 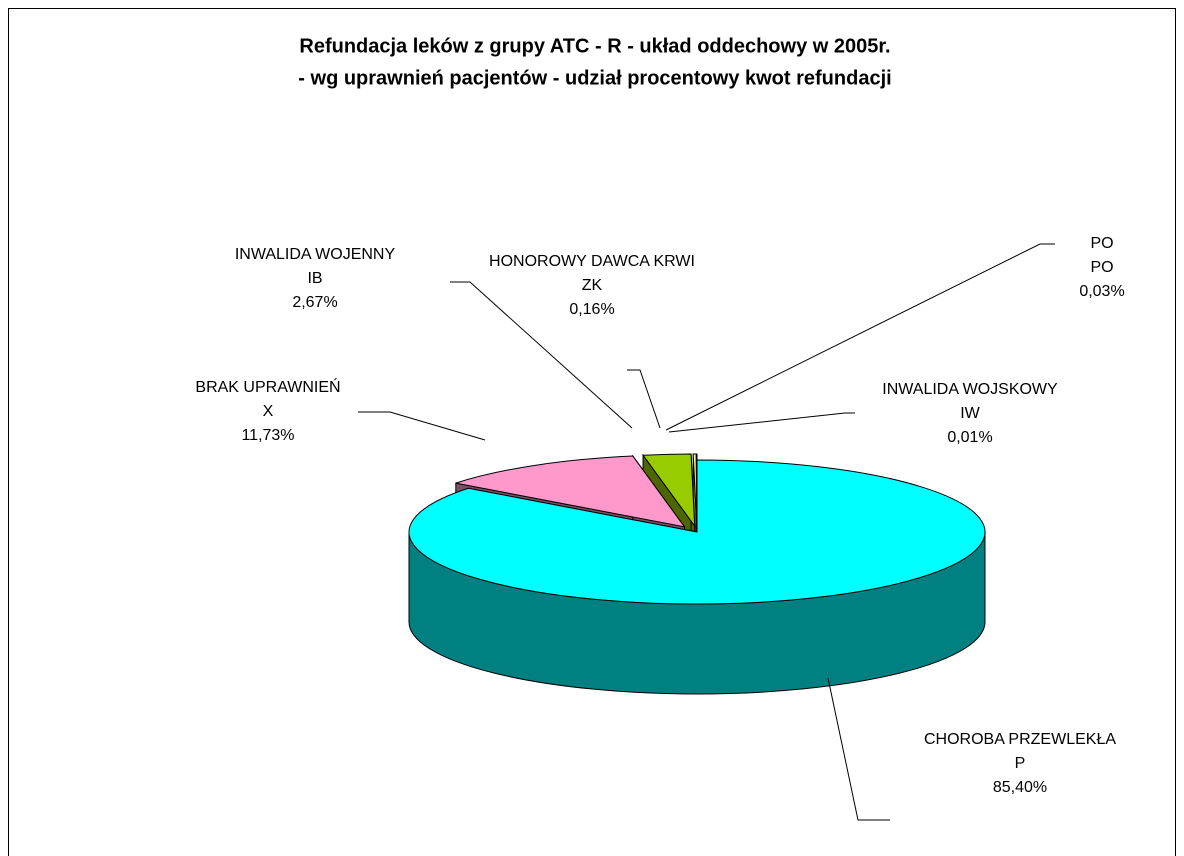 I want to click on value-label: 0,03%, so click(x=1101, y=291).